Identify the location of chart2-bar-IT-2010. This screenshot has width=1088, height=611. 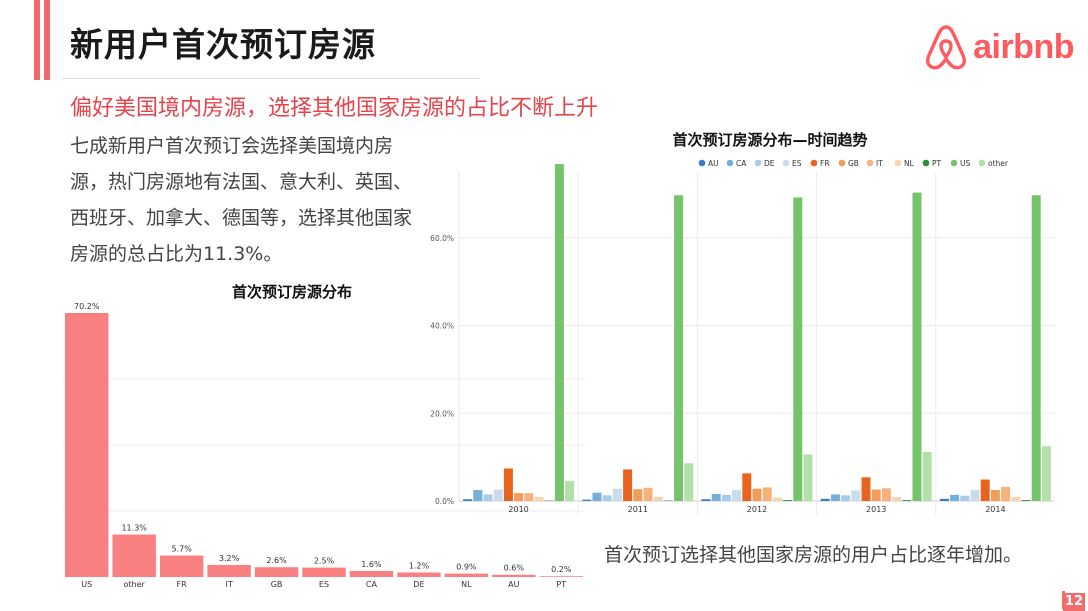
(529, 497).